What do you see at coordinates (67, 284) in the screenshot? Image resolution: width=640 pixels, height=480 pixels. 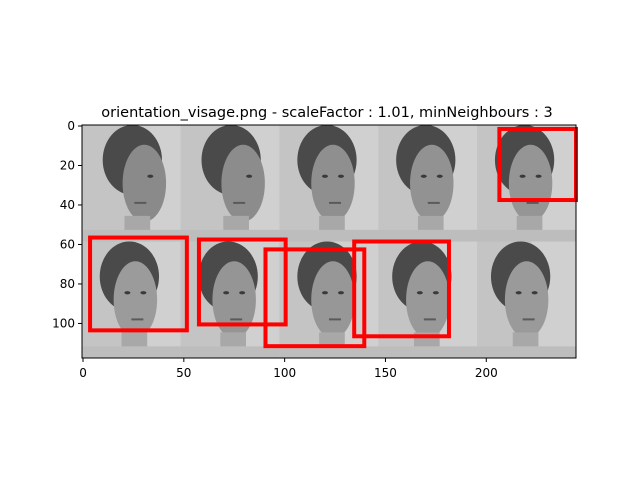 I see `y-tick-label: 80` at bounding box center [67, 284].